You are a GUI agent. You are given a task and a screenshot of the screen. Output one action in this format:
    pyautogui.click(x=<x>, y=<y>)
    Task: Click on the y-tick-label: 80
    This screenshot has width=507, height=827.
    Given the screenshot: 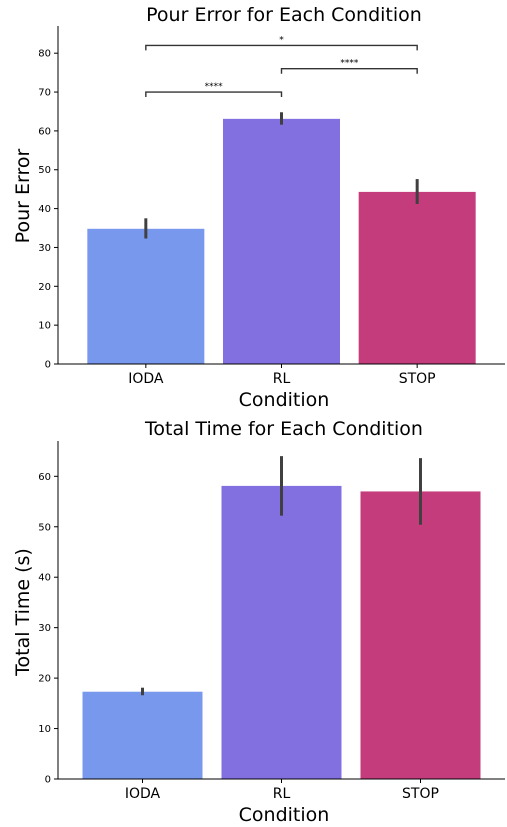 What is the action you would take?
    pyautogui.click(x=44, y=54)
    